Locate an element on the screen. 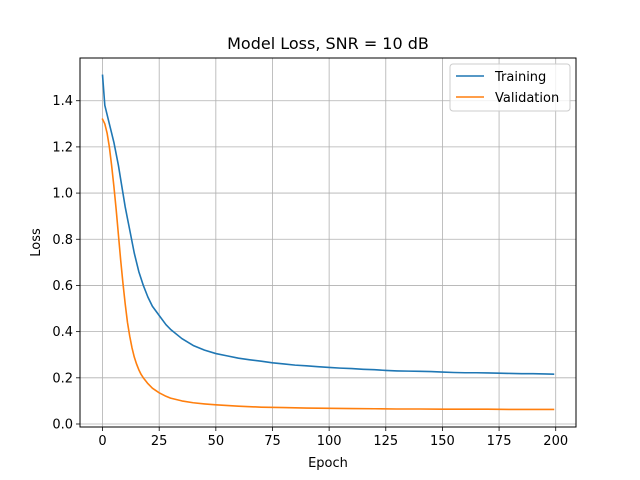  chart-title: Model Loss, SNR = 10 dB is located at coordinates (328, 43).